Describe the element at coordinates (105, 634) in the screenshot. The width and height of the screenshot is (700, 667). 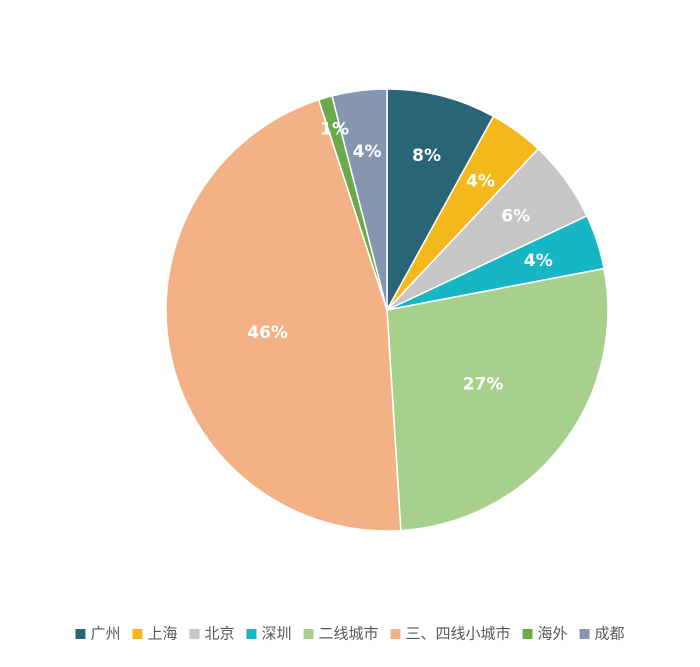
I see `legend-label: 广州` at that location.